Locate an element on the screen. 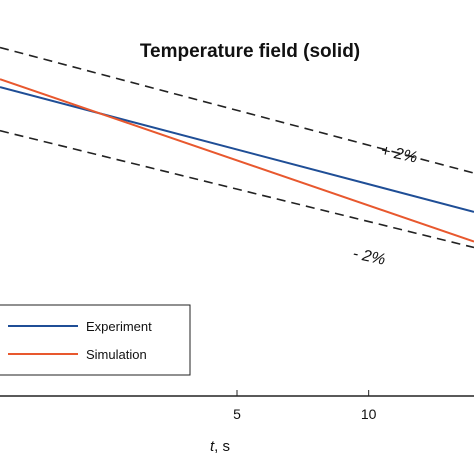 Image resolution: width=474 pixels, height=474 pixels. legend: Experiment Simulation is located at coordinates (95, 340).